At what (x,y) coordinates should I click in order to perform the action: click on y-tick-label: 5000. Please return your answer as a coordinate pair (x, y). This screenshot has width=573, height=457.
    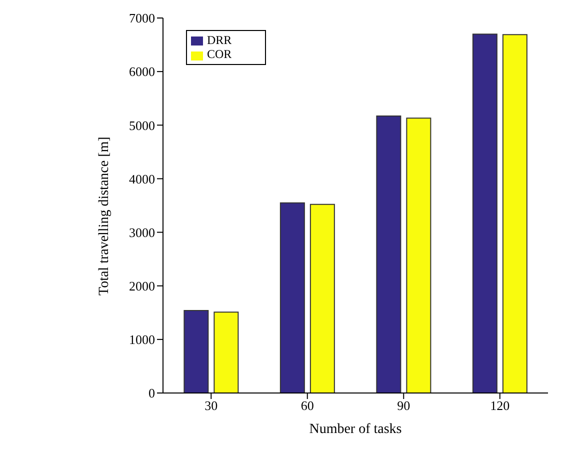
    Looking at the image, I should click on (142, 125).